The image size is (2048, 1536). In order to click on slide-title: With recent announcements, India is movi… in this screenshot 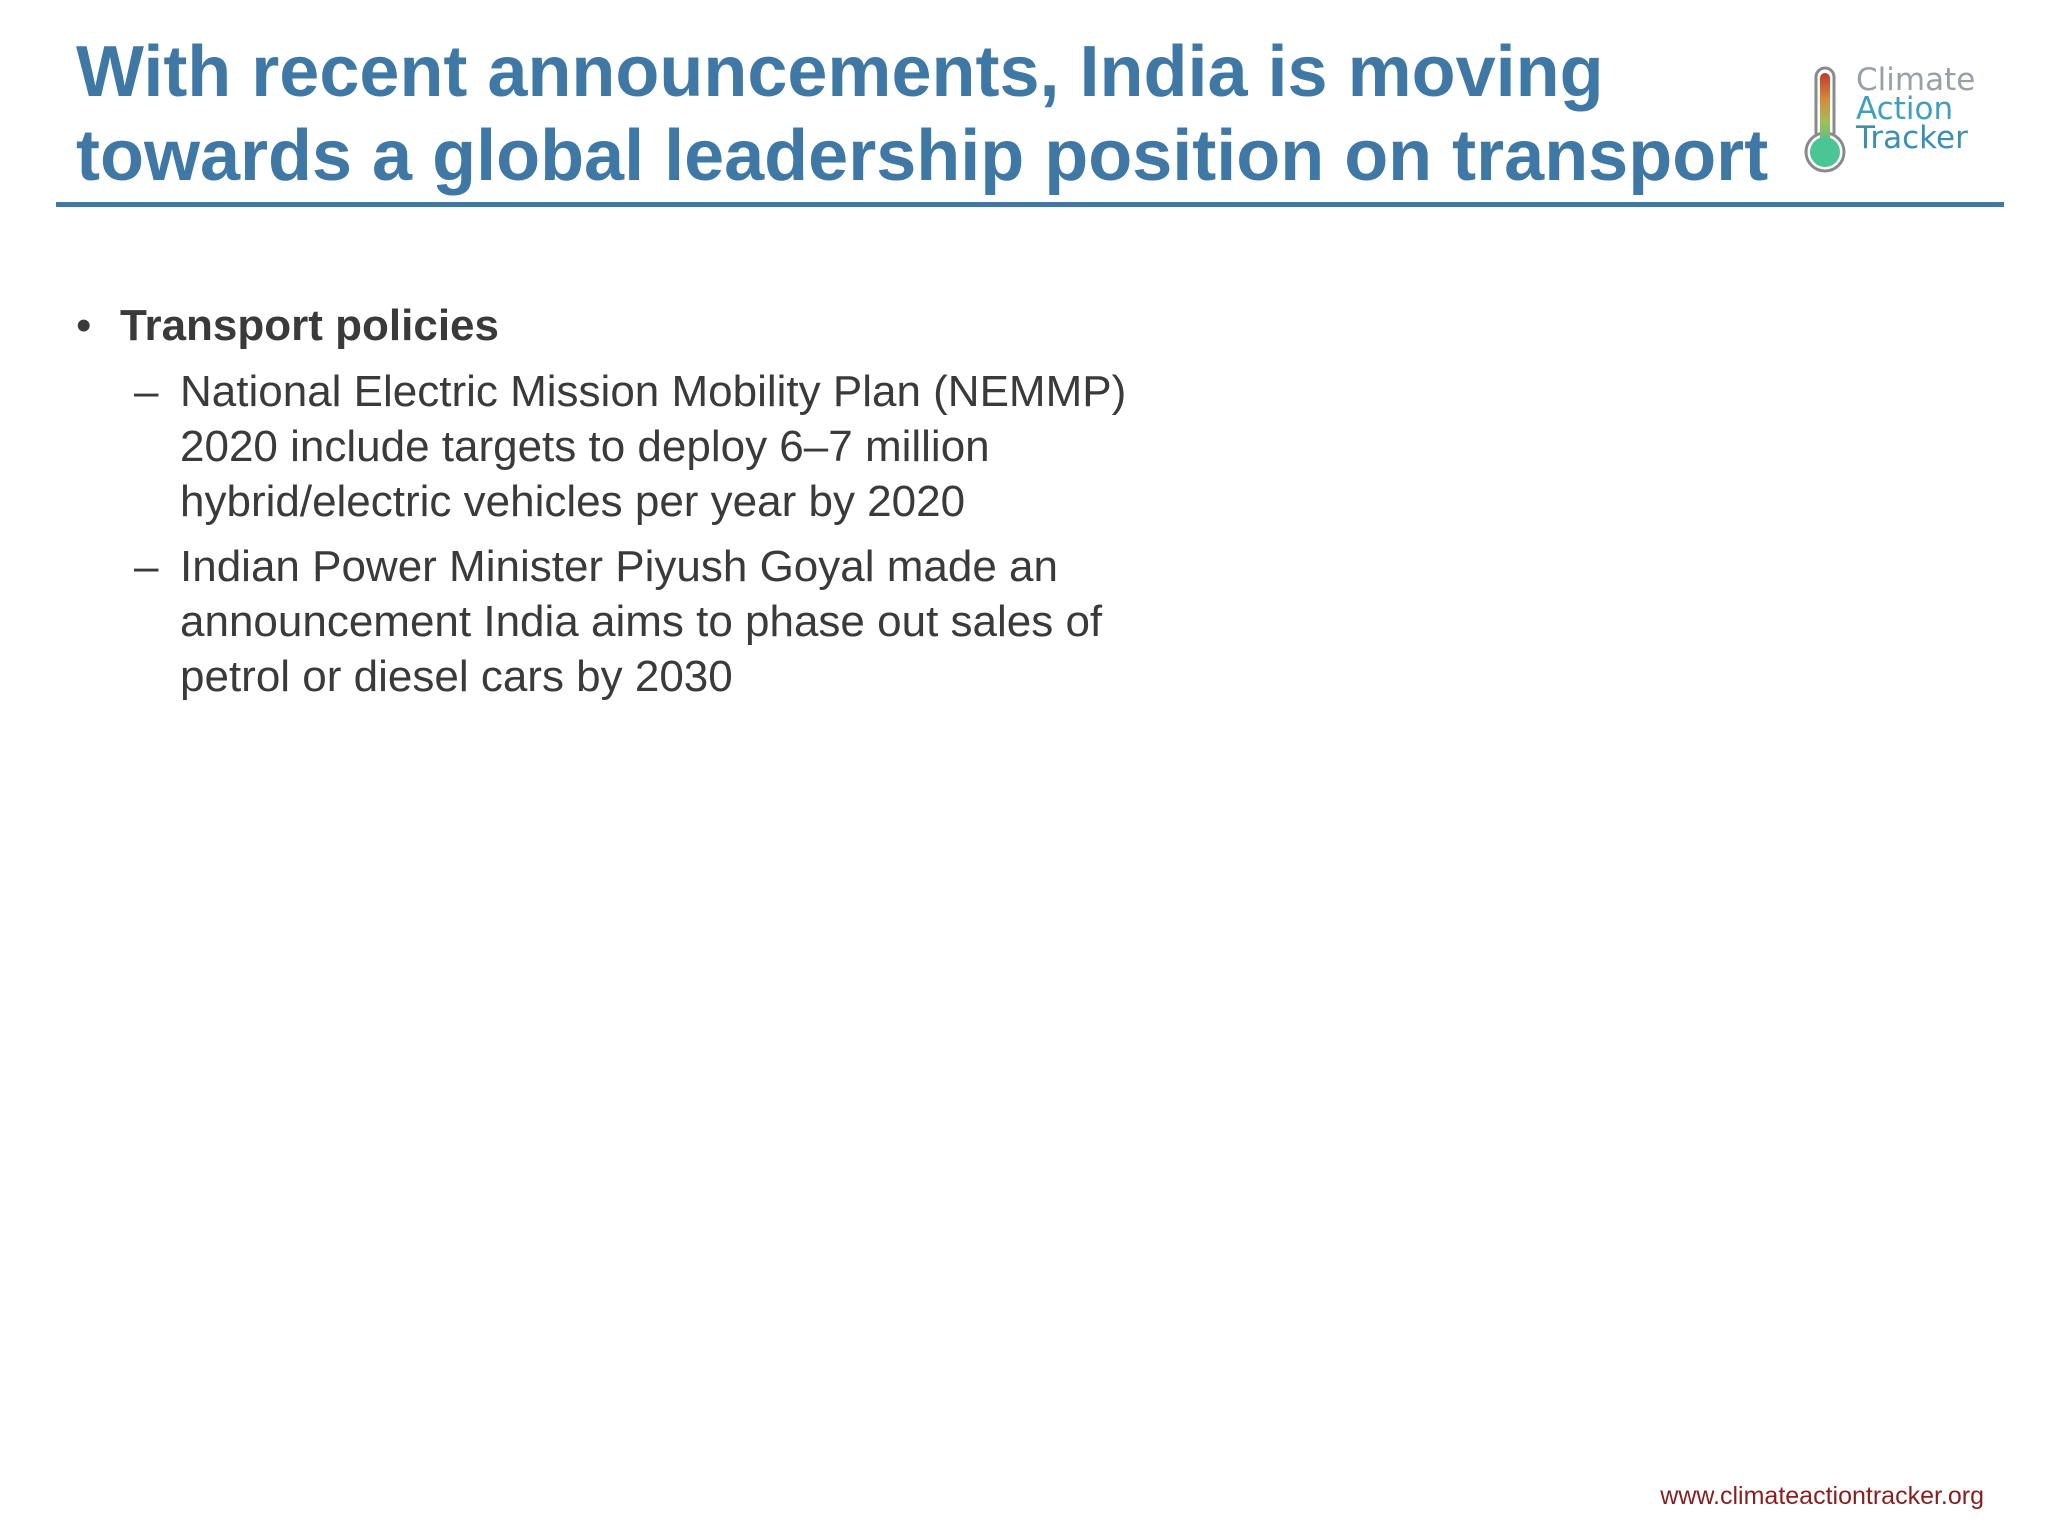, I will do `click(926, 114)`.